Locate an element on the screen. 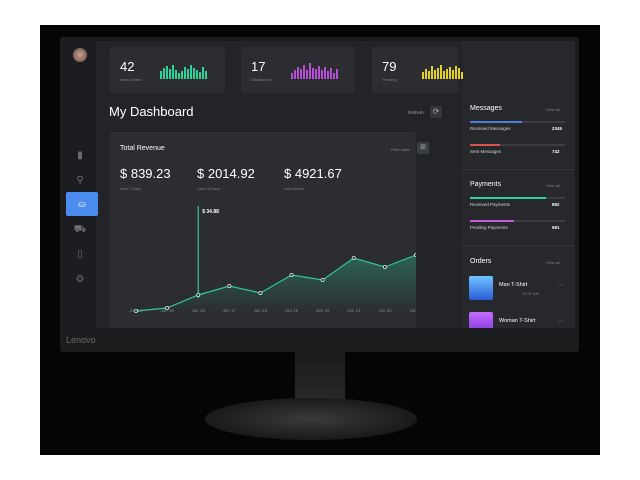 This screenshot has height=480, width=640. x-tick-label: Jan 19 is located at coordinates (292, 310).